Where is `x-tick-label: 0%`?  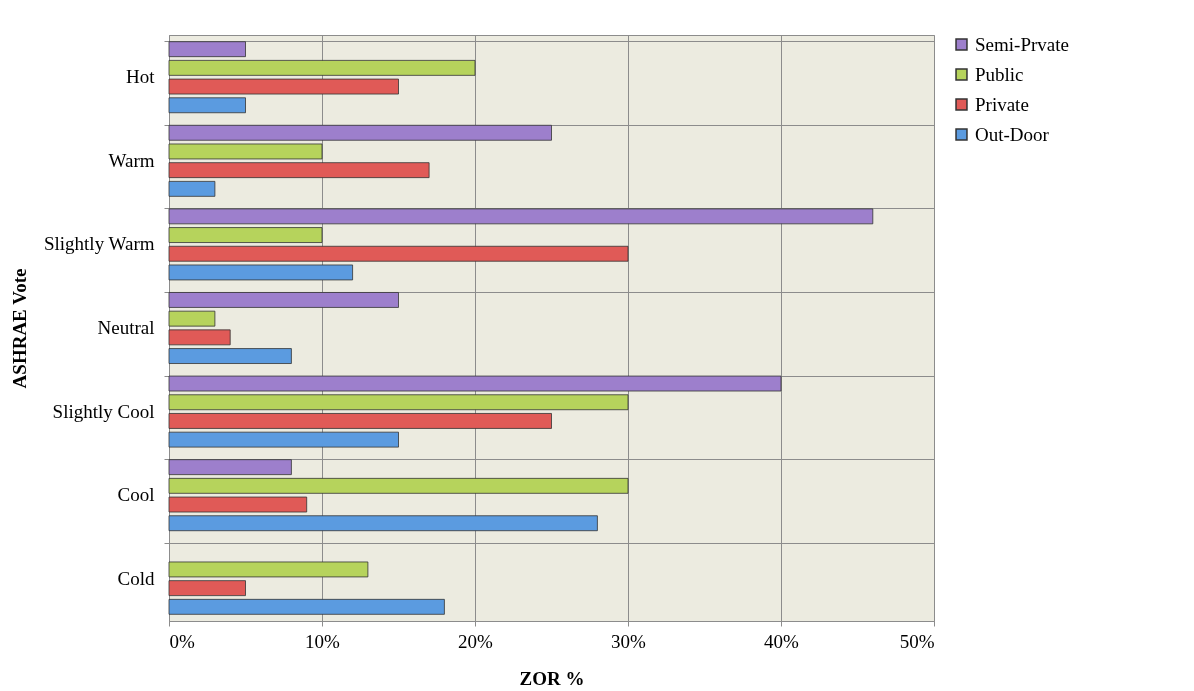 x-tick-label: 0% is located at coordinates (182, 641).